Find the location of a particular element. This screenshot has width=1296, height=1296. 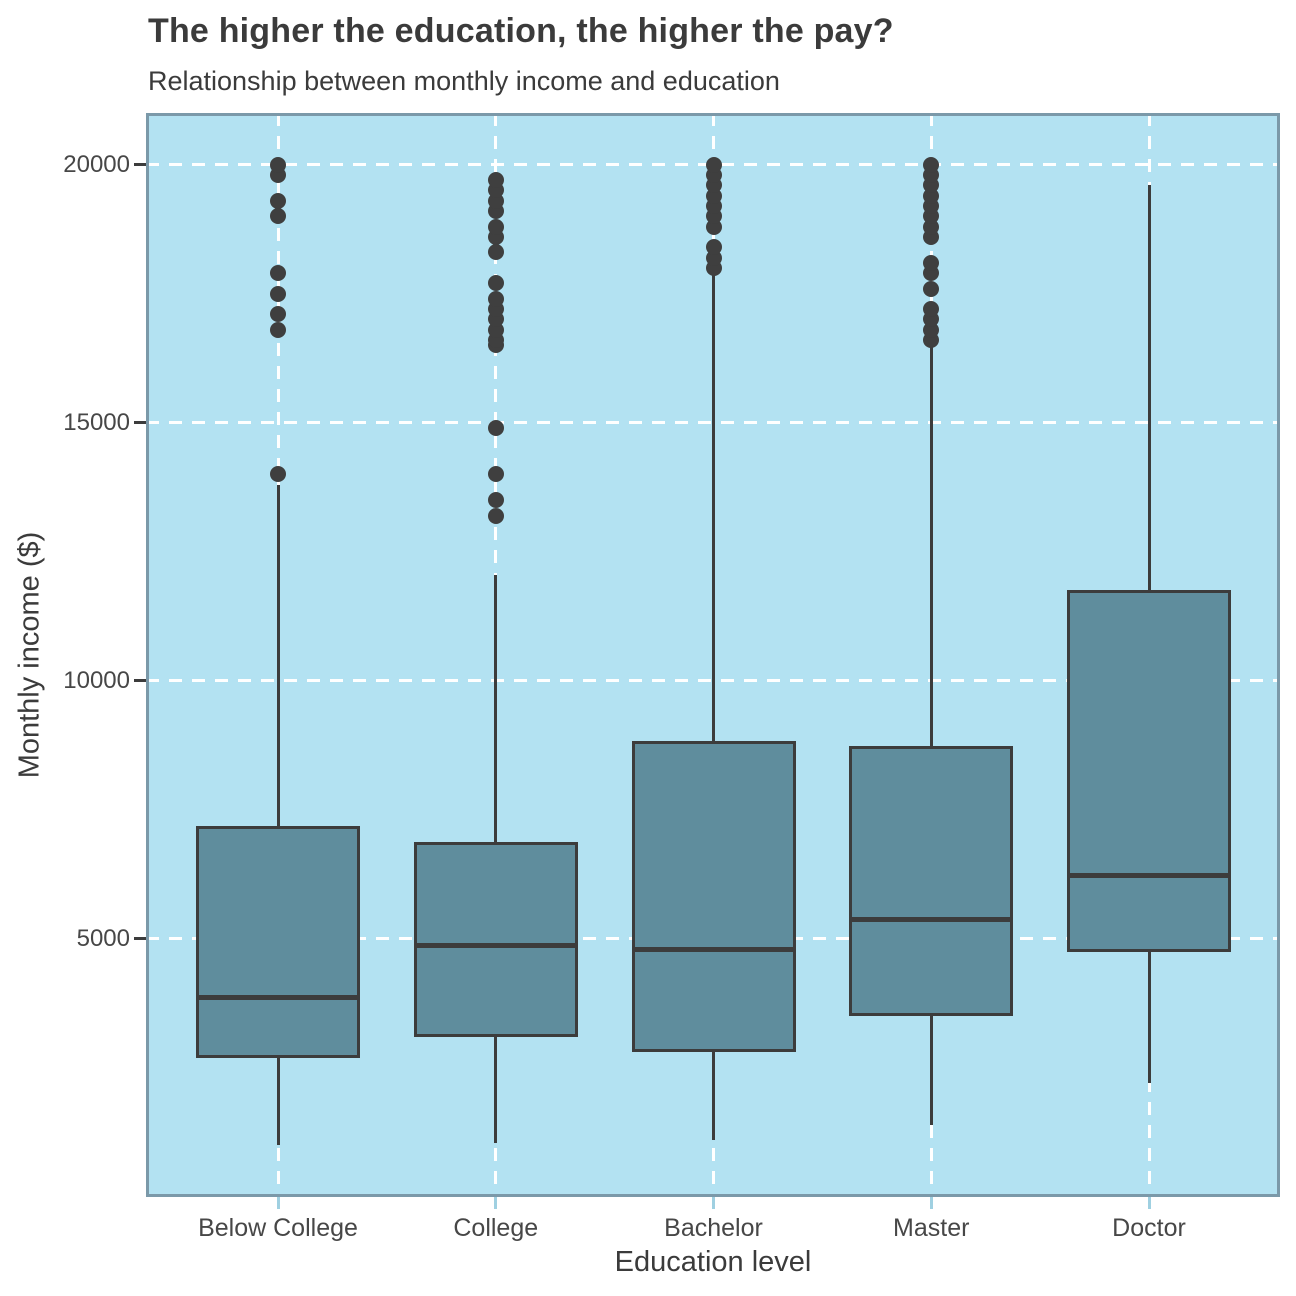

whisker-lower-college is located at coordinates (496, 1090).